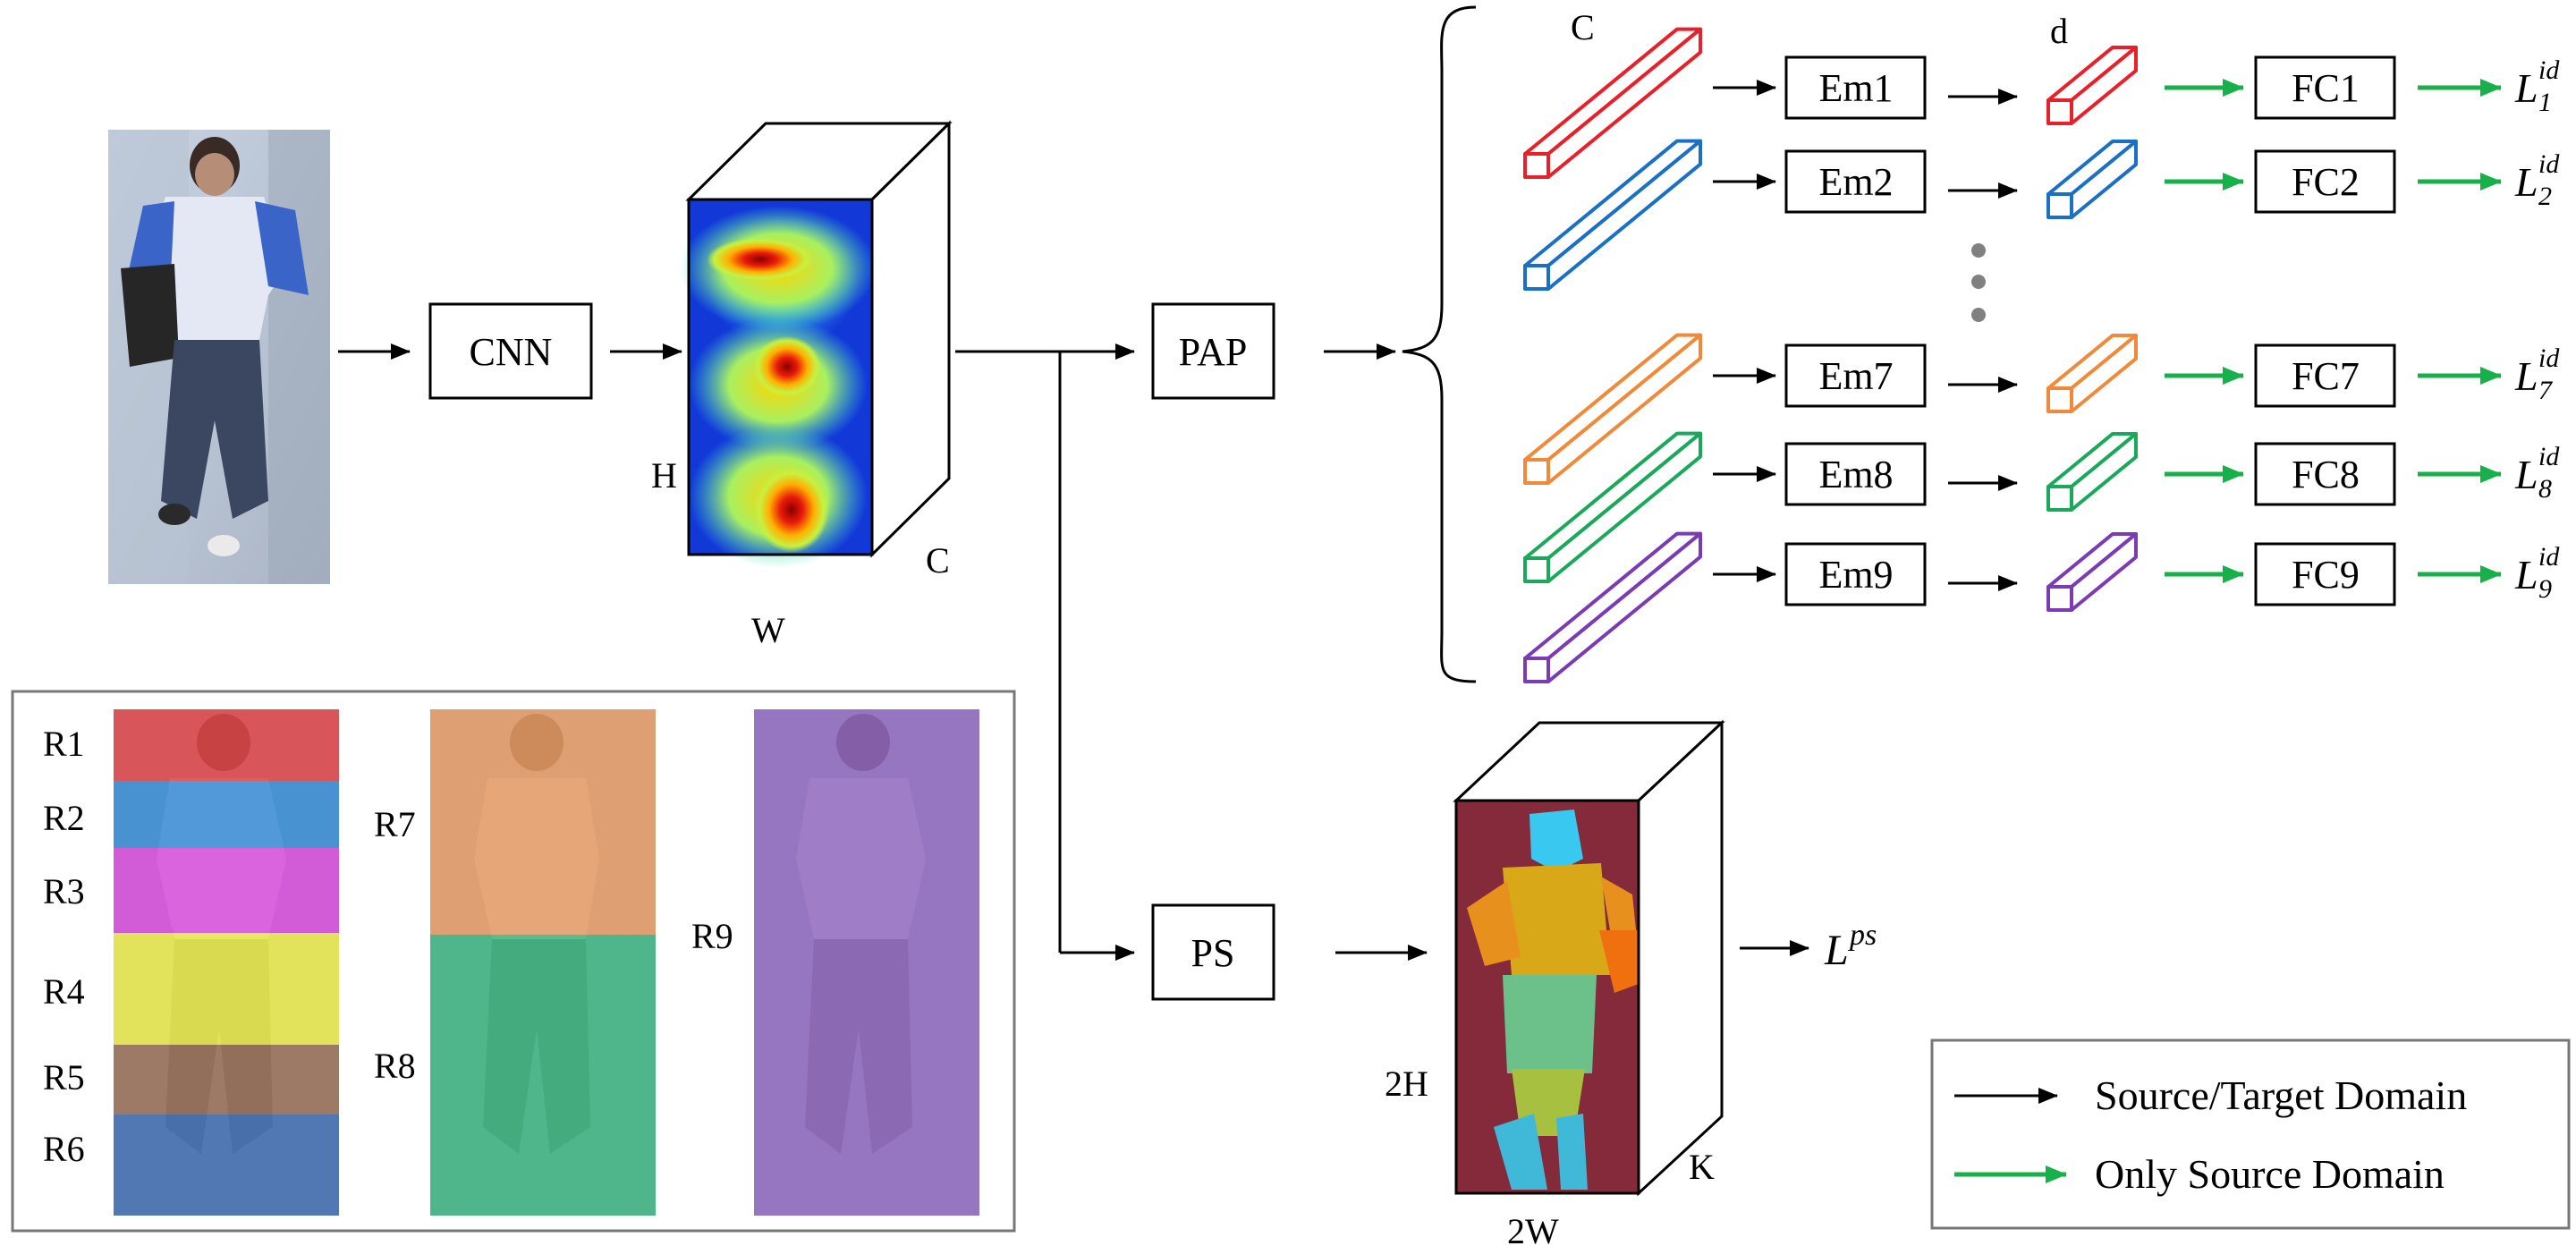 The height and width of the screenshot is (1246, 2576). Describe the element at coordinates (395, 824) in the screenshot. I see `region-r7: R7` at that location.